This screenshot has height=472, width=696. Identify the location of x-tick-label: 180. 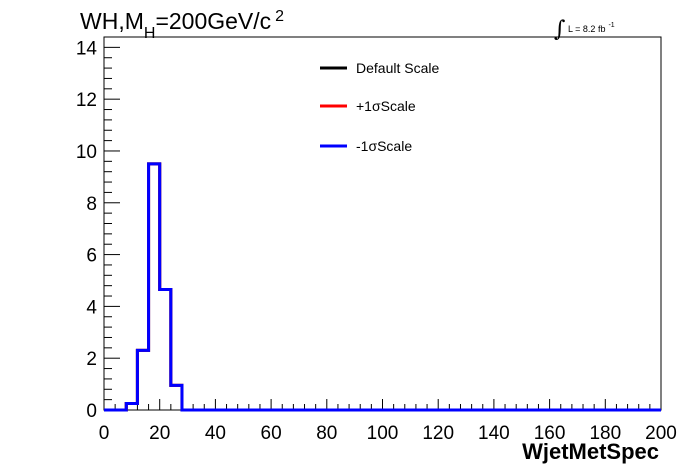
(605, 433).